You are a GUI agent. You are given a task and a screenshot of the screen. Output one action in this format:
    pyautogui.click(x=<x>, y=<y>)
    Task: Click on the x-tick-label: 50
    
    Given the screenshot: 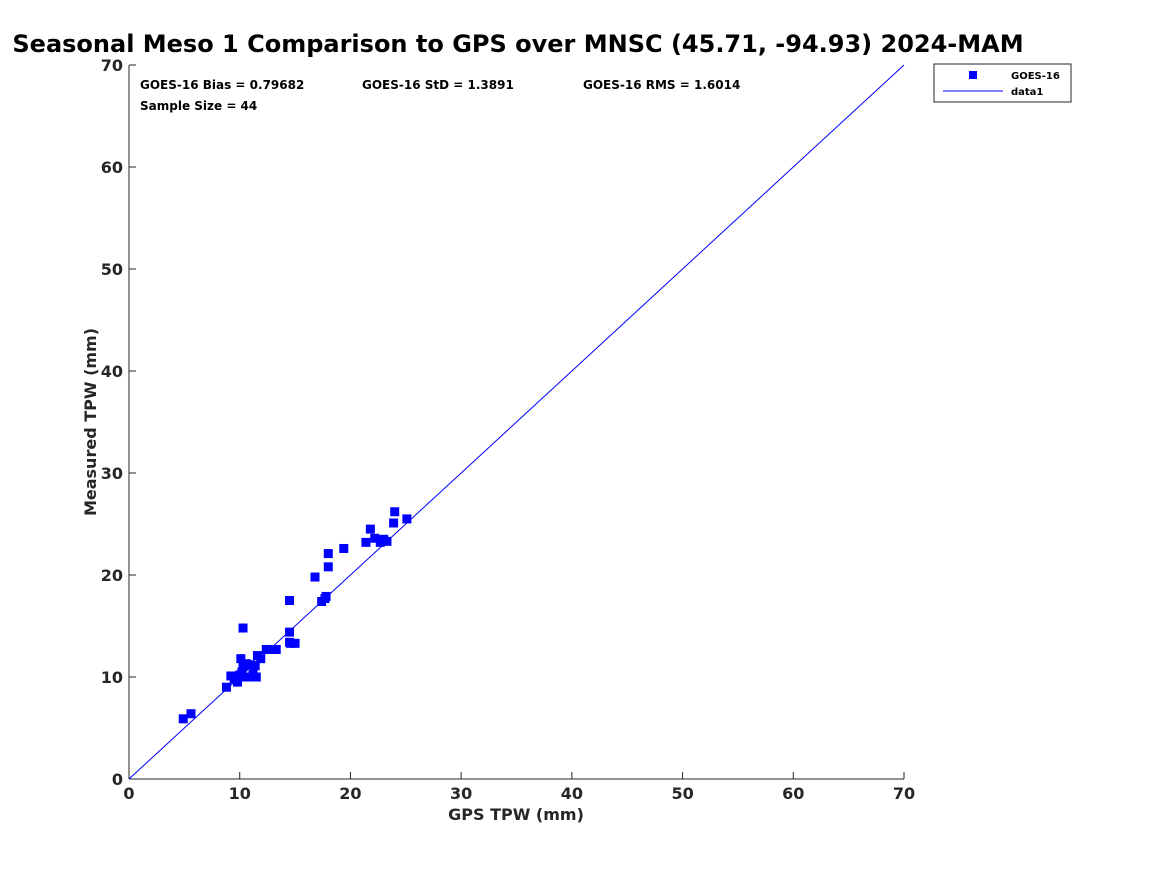 What is the action you would take?
    pyautogui.click(x=682, y=793)
    